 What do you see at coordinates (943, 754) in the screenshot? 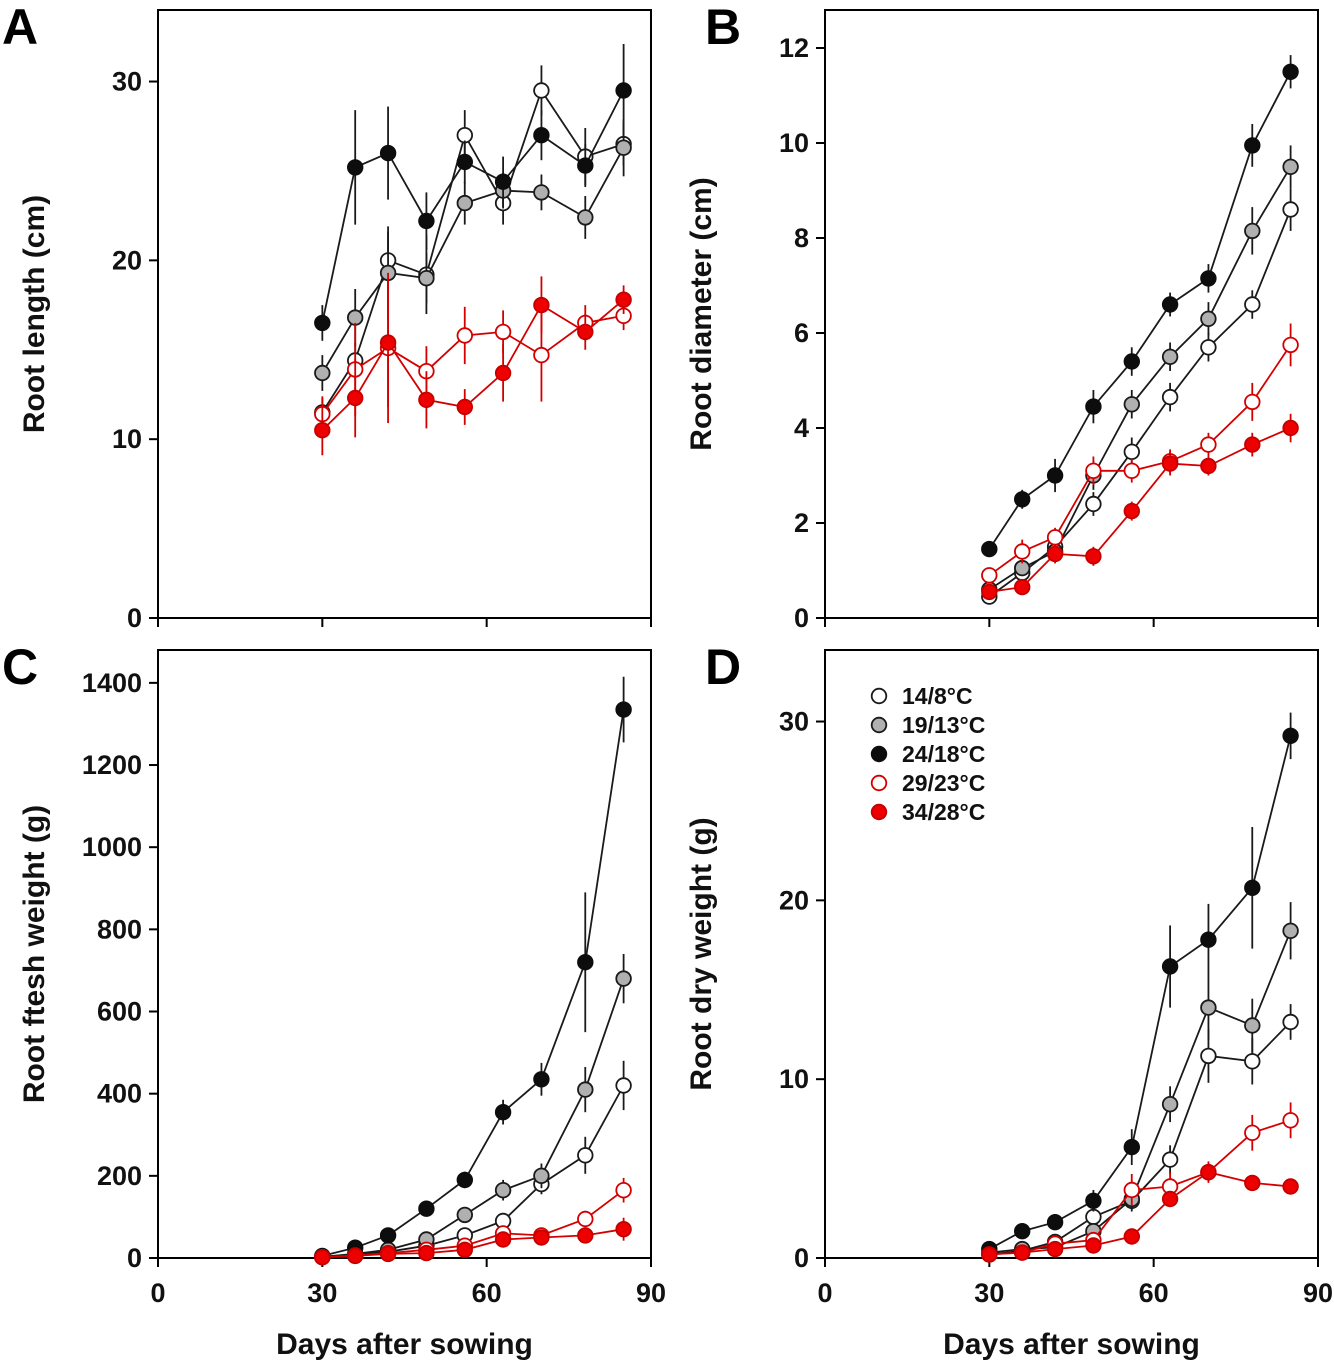
I see `legend-label-2: 24/18°C` at bounding box center [943, 754].